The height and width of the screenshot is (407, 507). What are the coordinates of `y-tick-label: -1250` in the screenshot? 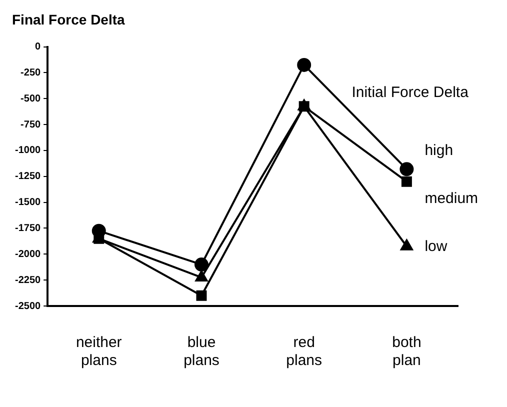 It's located at (28, 176).